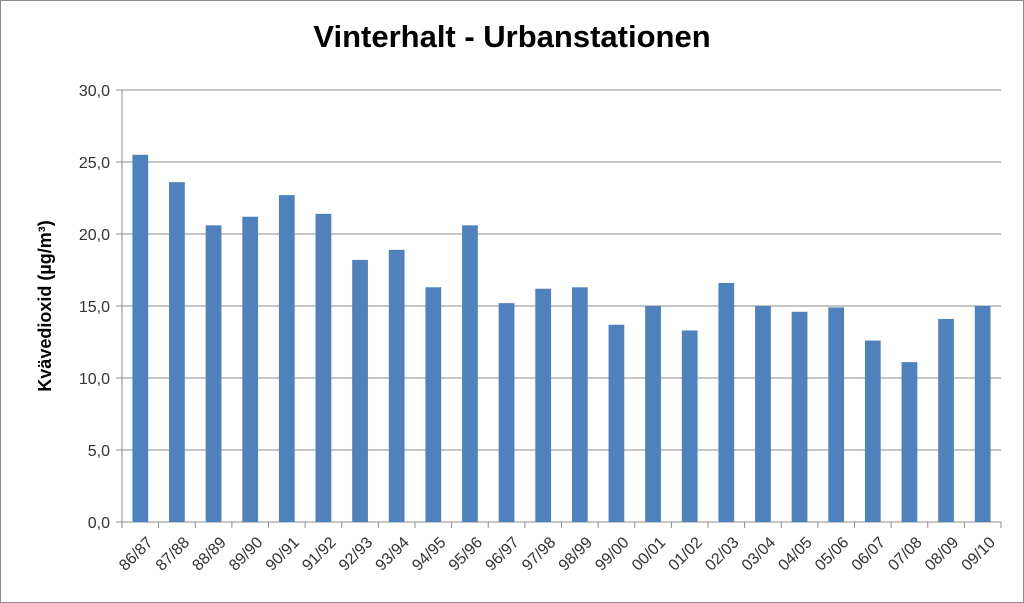 The image size is (1024, 603). What do you see at coordinates (722, 554) in the screenshot?
I see `x-tick-label: 02/03` at bounding box center [722, 554].